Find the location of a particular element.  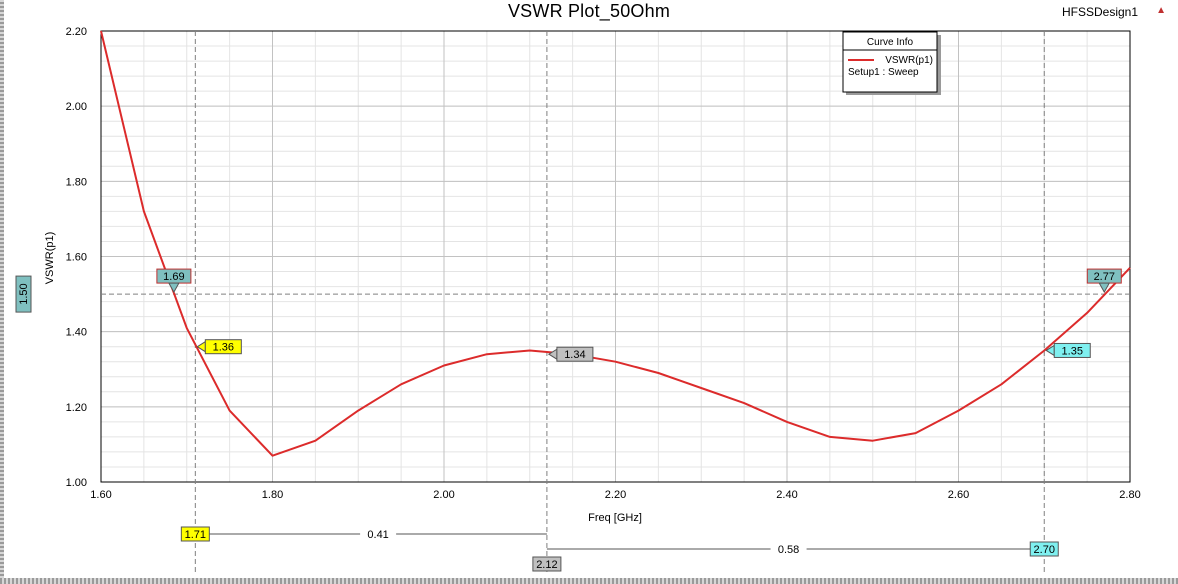

threshold-label: 1.50 is located at coordinates (23, 294).